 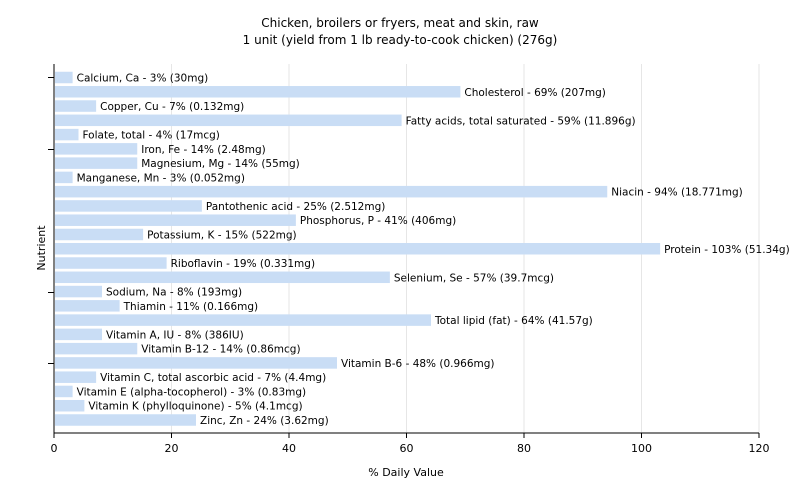 What do you see at coordinates (243, 264) in the screenshot?
I see `bar-label: Riboflavin - 19% (0.331mg)` at bounding box center [243, 264].